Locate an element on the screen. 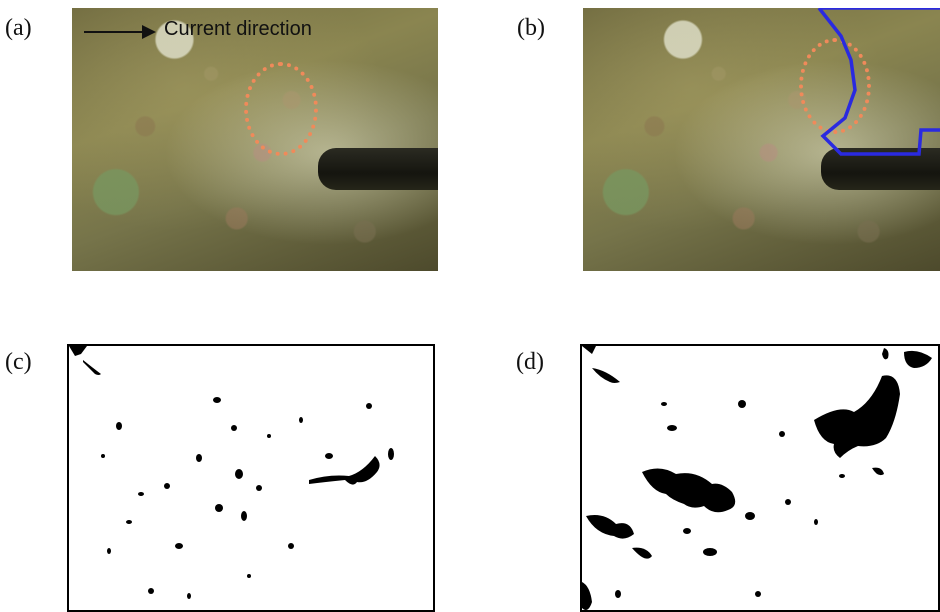  panel-d-label: (d) is located at coordinates (530, 362).